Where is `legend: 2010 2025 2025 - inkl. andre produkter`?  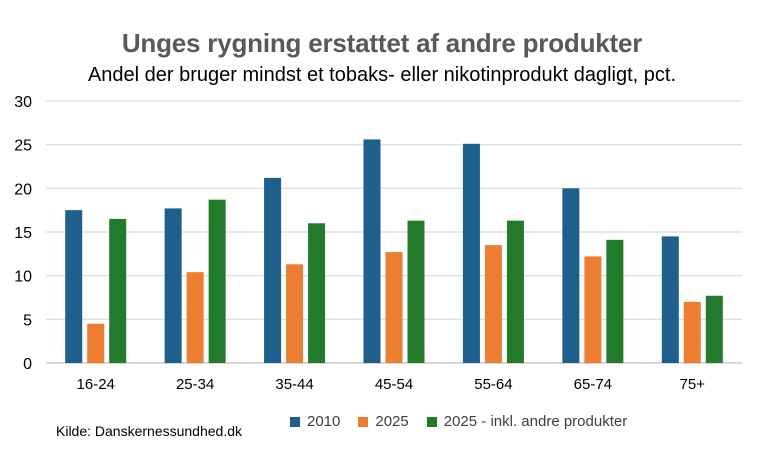
legend: 2010 2025 2025 - inkl. andre produkter is located at coordinates (467, 421).